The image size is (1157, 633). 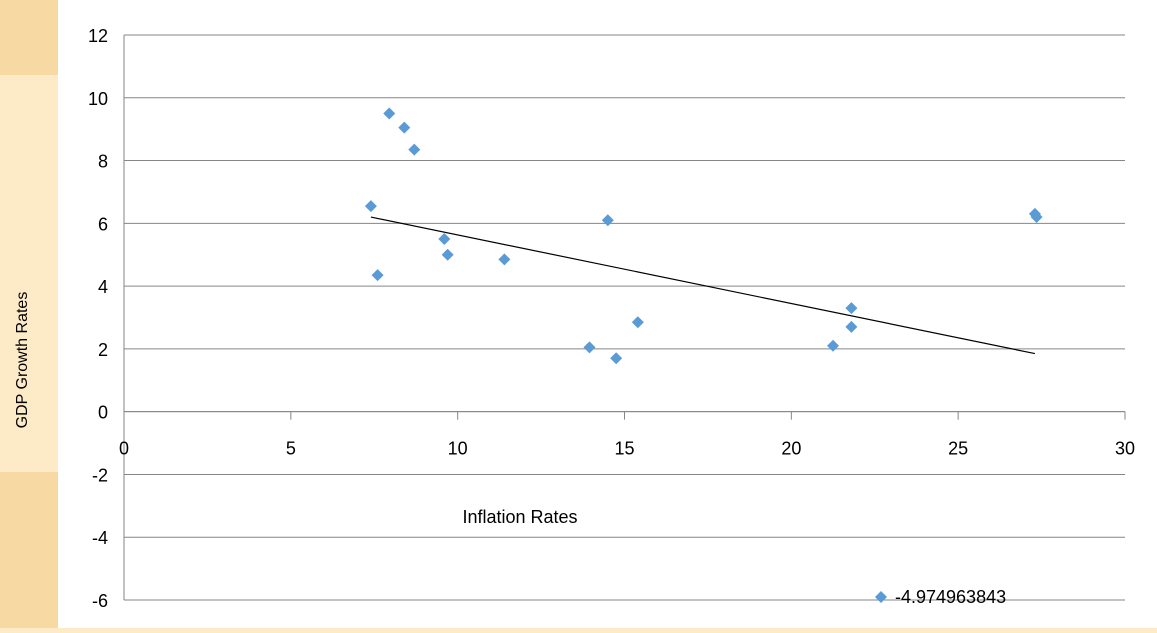 I want to click on y-tick-label: 4, so click(x=103, y=287).